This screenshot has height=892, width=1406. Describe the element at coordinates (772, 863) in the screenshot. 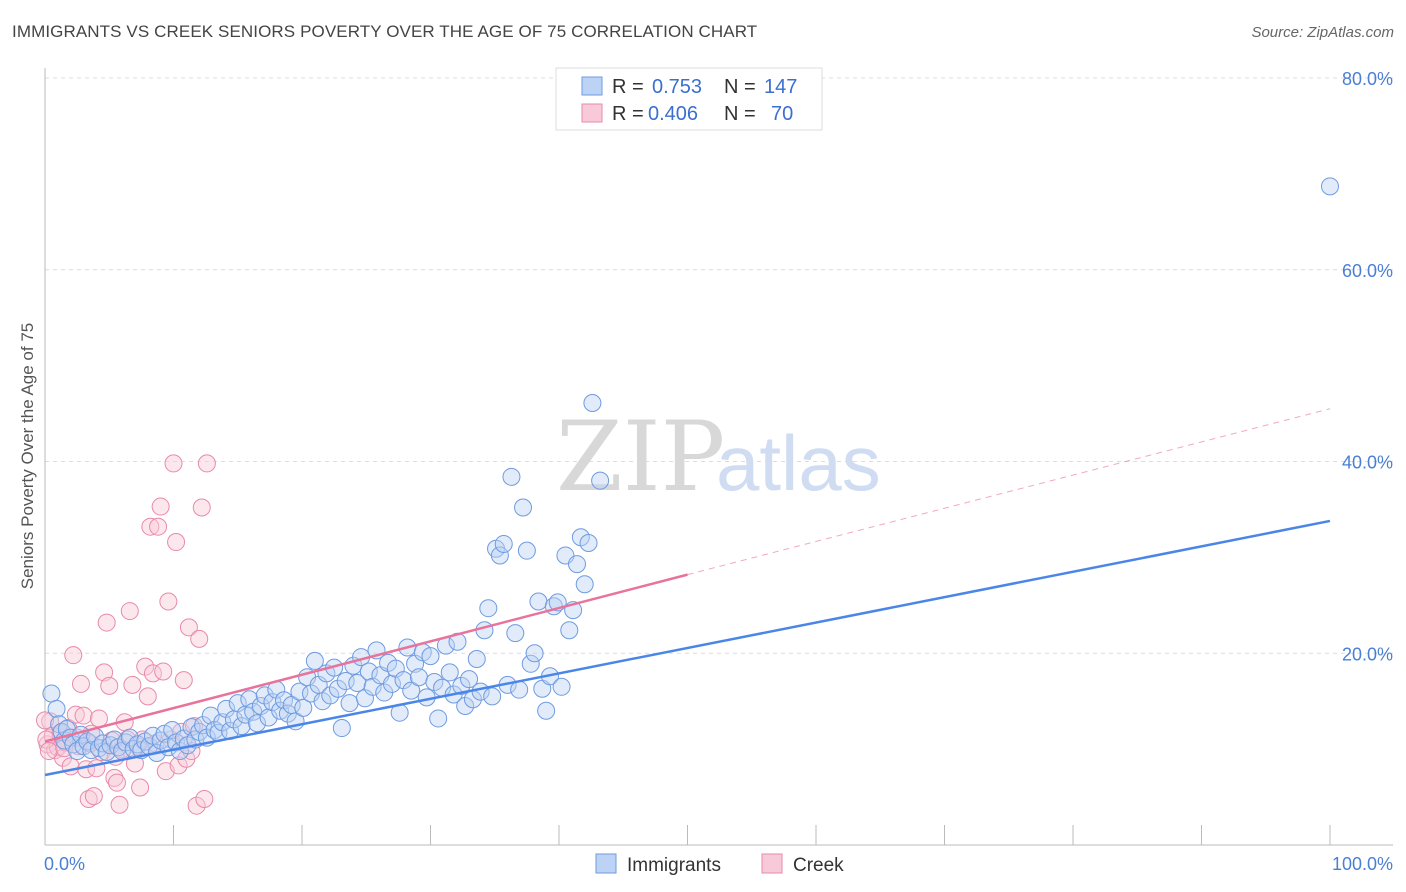

I see `bottom-legend-swatch-creek` at that location.